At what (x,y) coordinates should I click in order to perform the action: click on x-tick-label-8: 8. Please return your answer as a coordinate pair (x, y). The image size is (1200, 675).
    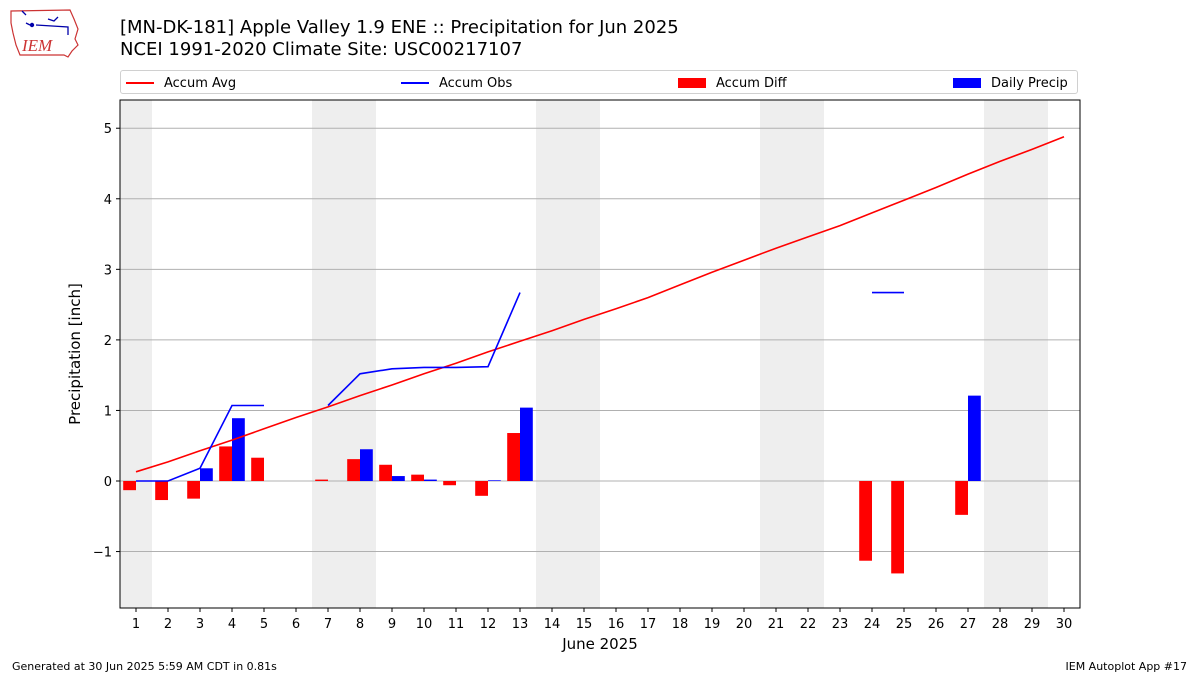
    Looking at the image, I should click on (360, 624).